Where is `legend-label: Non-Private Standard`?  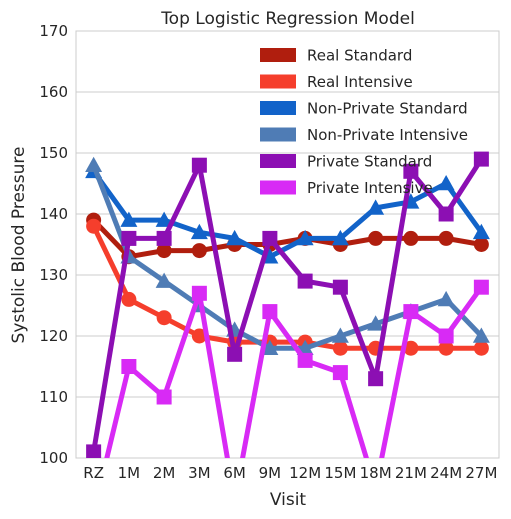
legend-label: Non-Private Standard is located at coordinates (387, 109).